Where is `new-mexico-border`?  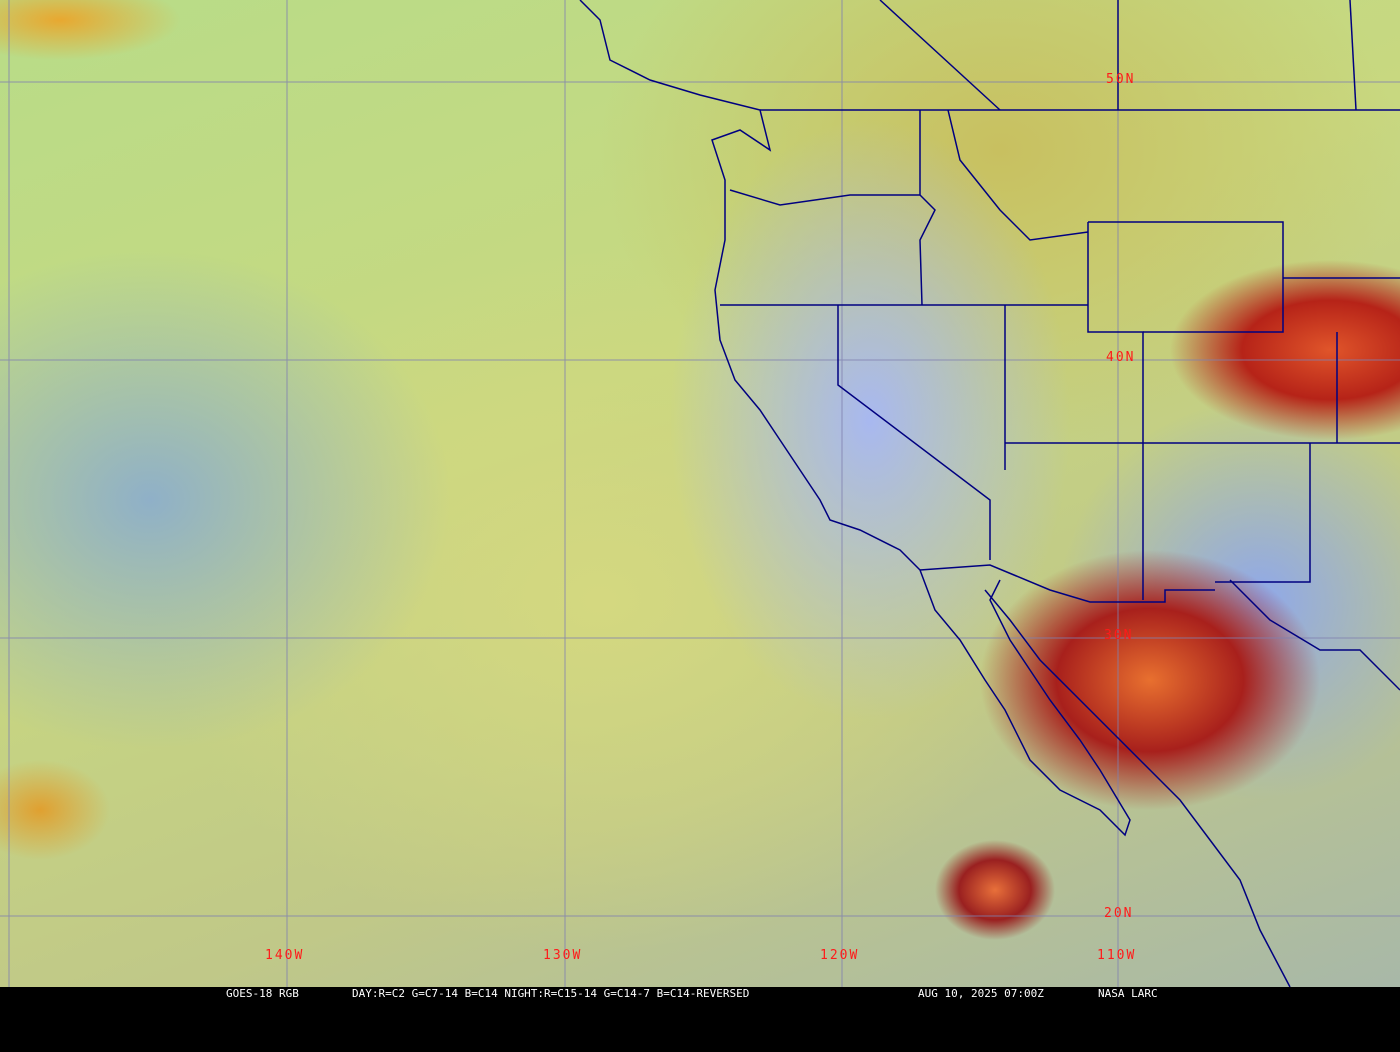 new-mexico-border is located at coordinates (1263, 513).